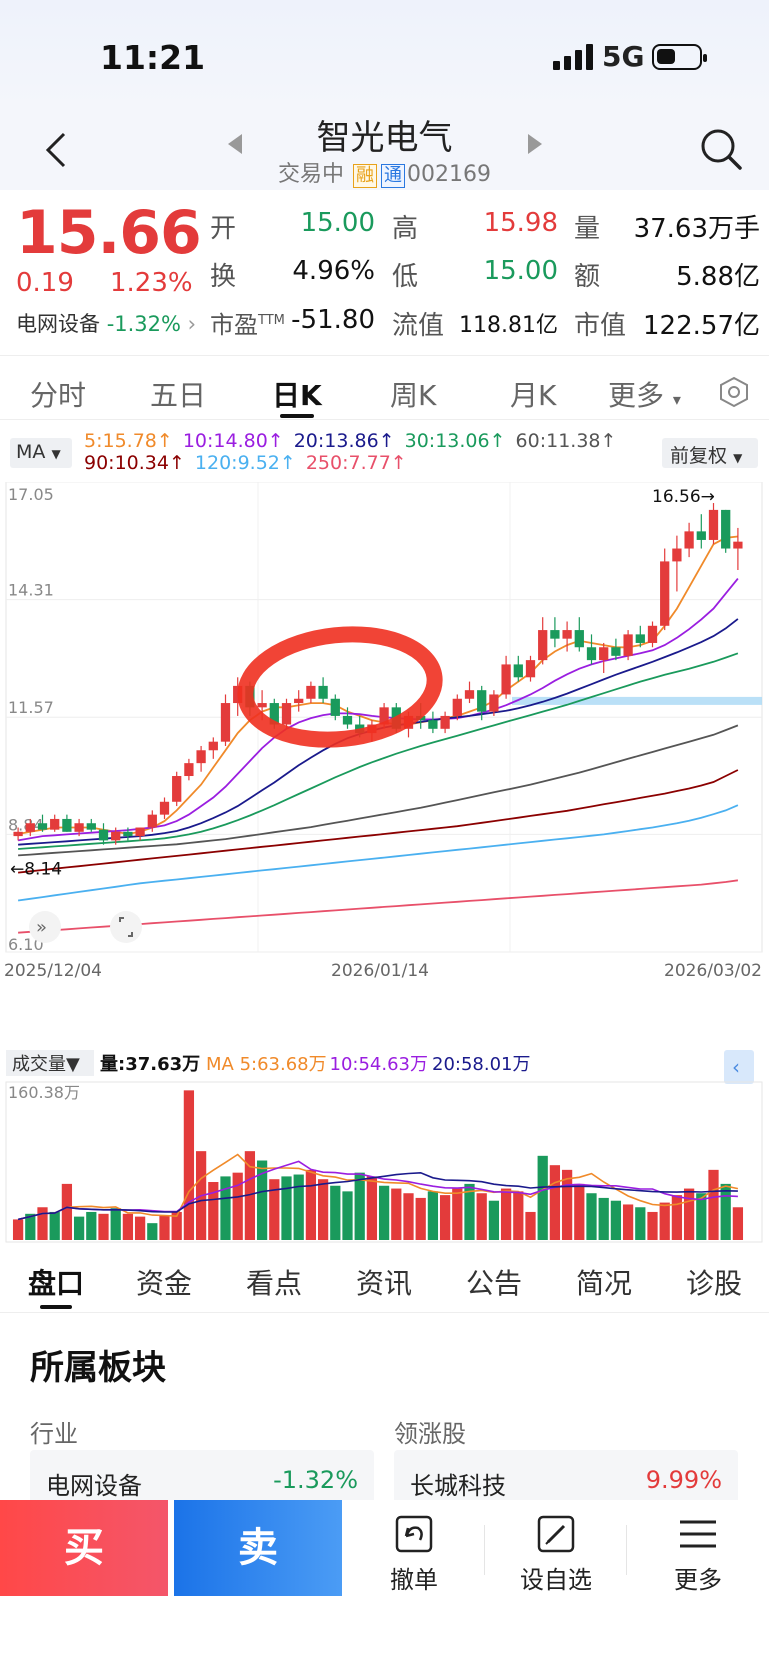 The image size is (769, 1665). I want to click on status-time: 11:21, so click(153, 57).